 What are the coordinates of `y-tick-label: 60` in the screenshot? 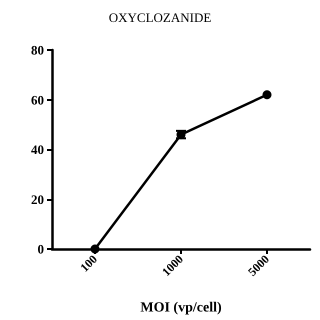 It's located at (37, 100).